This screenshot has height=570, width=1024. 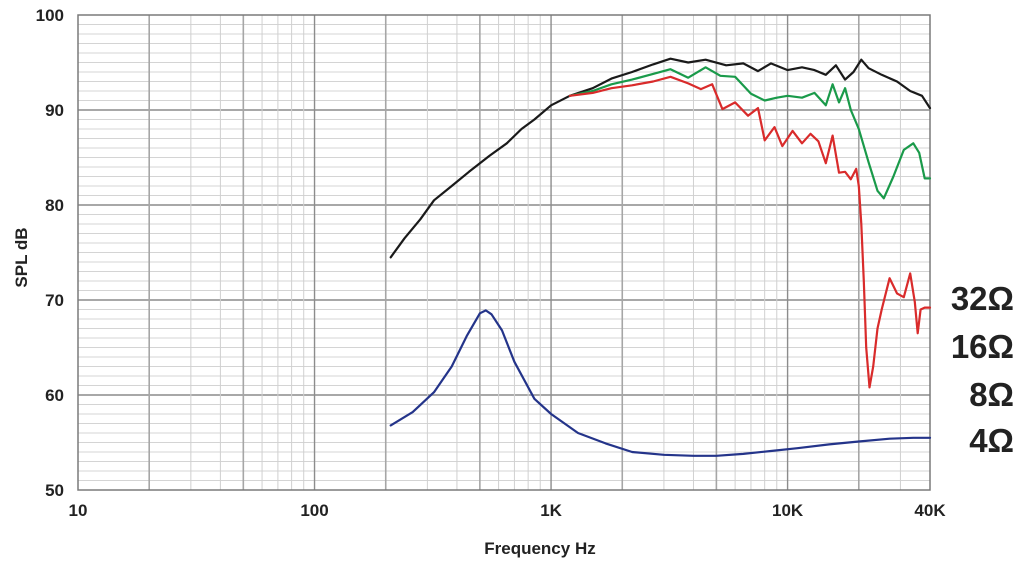 What do you see at coordinates (54, 300) in the screenshot?
I see `y-tick-label: 70` at bounding box center [54, 300].